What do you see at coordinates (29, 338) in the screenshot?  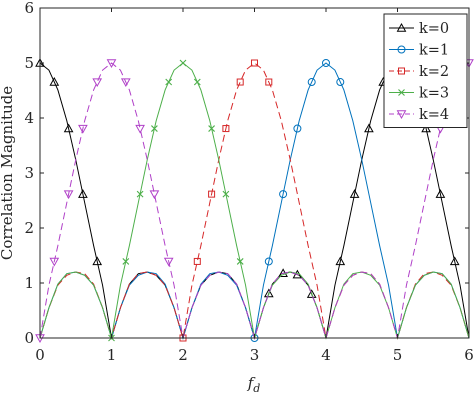 I see `y-tick-label-0: 0` at bounding box center [29, 338].